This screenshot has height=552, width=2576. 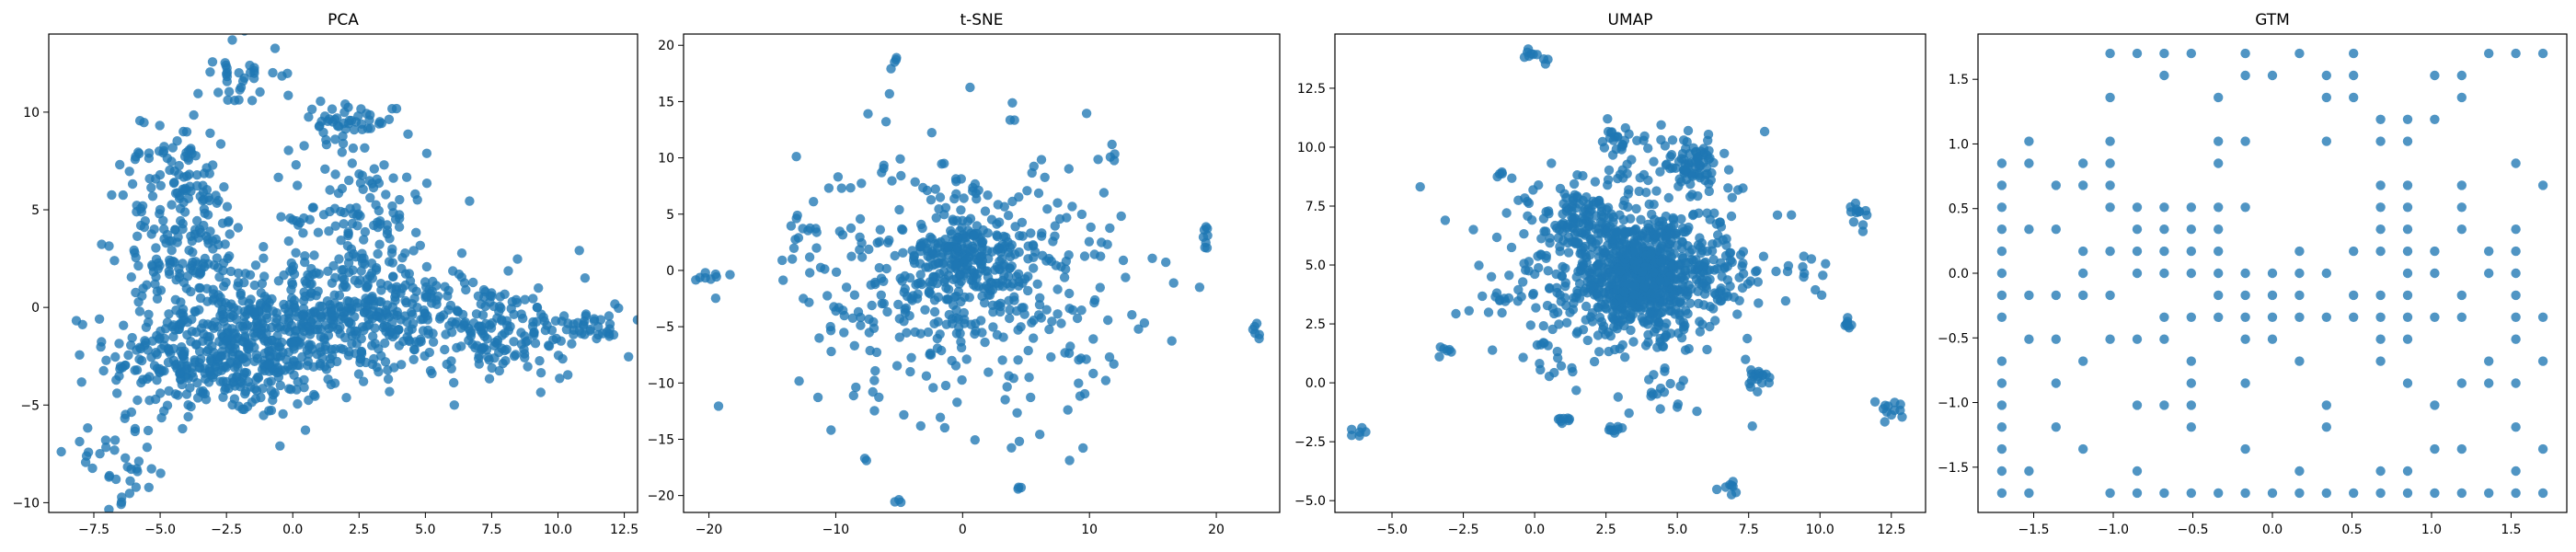 I want to click on tsne-title: t-SNE, so click(x=981, y=20).